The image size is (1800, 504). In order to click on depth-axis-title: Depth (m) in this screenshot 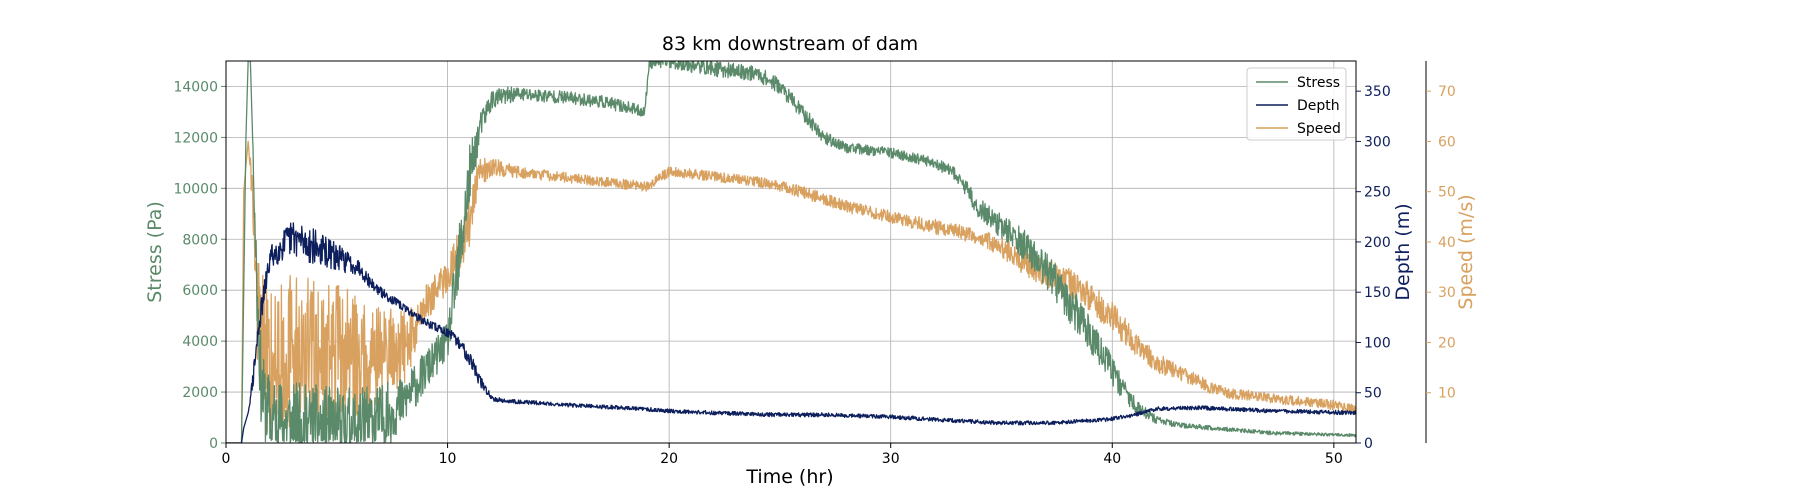, I will do `click(1403, 251)`.